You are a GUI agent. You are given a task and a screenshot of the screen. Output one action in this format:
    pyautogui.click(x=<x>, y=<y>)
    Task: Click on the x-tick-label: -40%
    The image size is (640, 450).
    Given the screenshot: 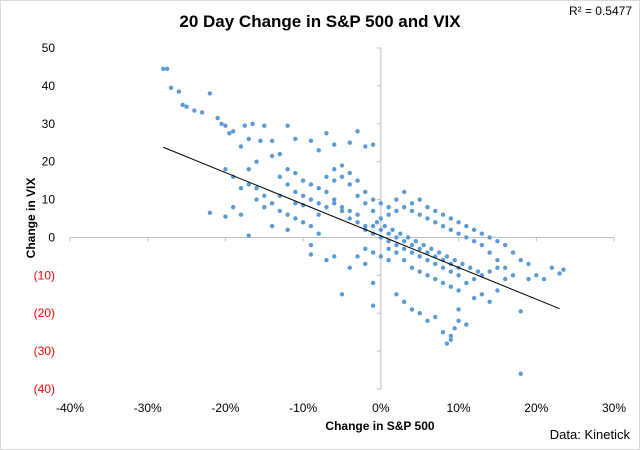 What is the action you would take?
    pyautogui.click(x=70, y=408)
    